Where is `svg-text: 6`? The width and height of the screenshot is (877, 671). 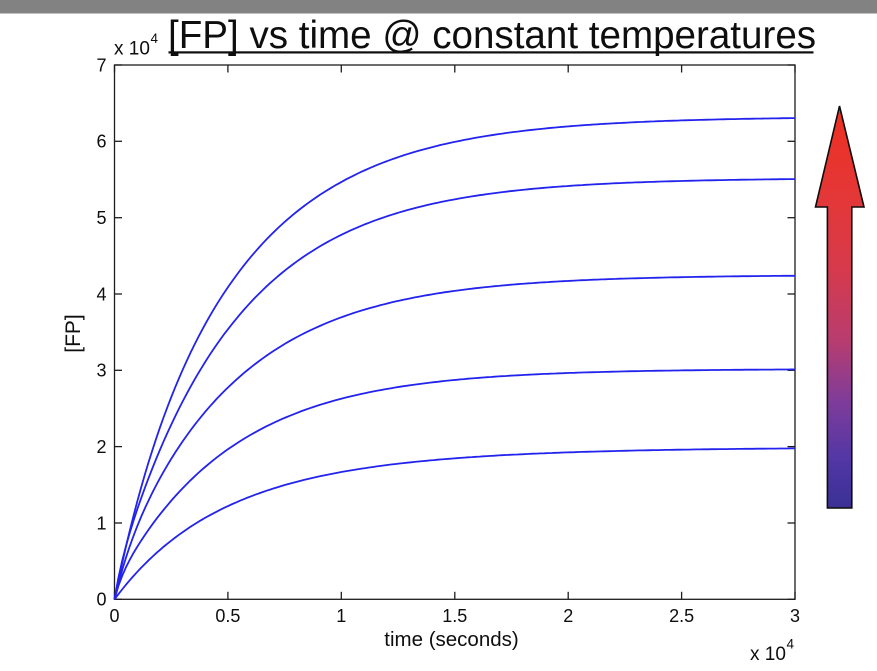
svg-text: 6 is located at coordinates (101, 142).